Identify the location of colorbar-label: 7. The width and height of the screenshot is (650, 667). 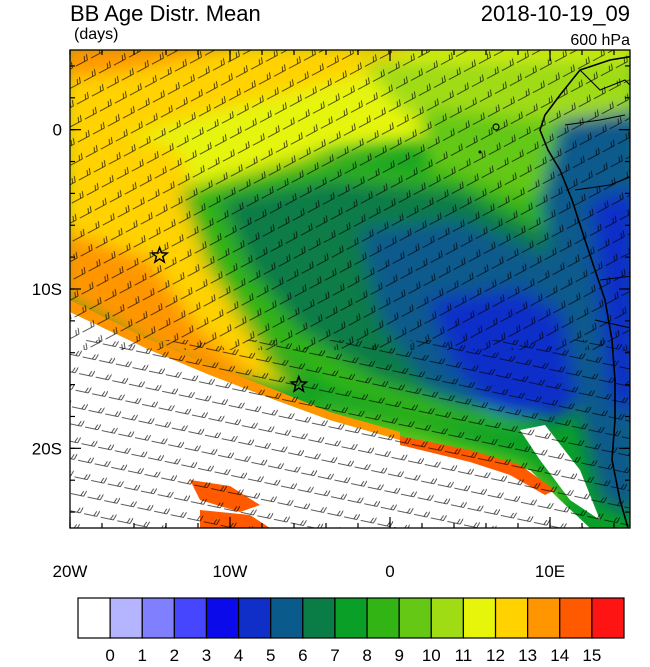
(335, 655).